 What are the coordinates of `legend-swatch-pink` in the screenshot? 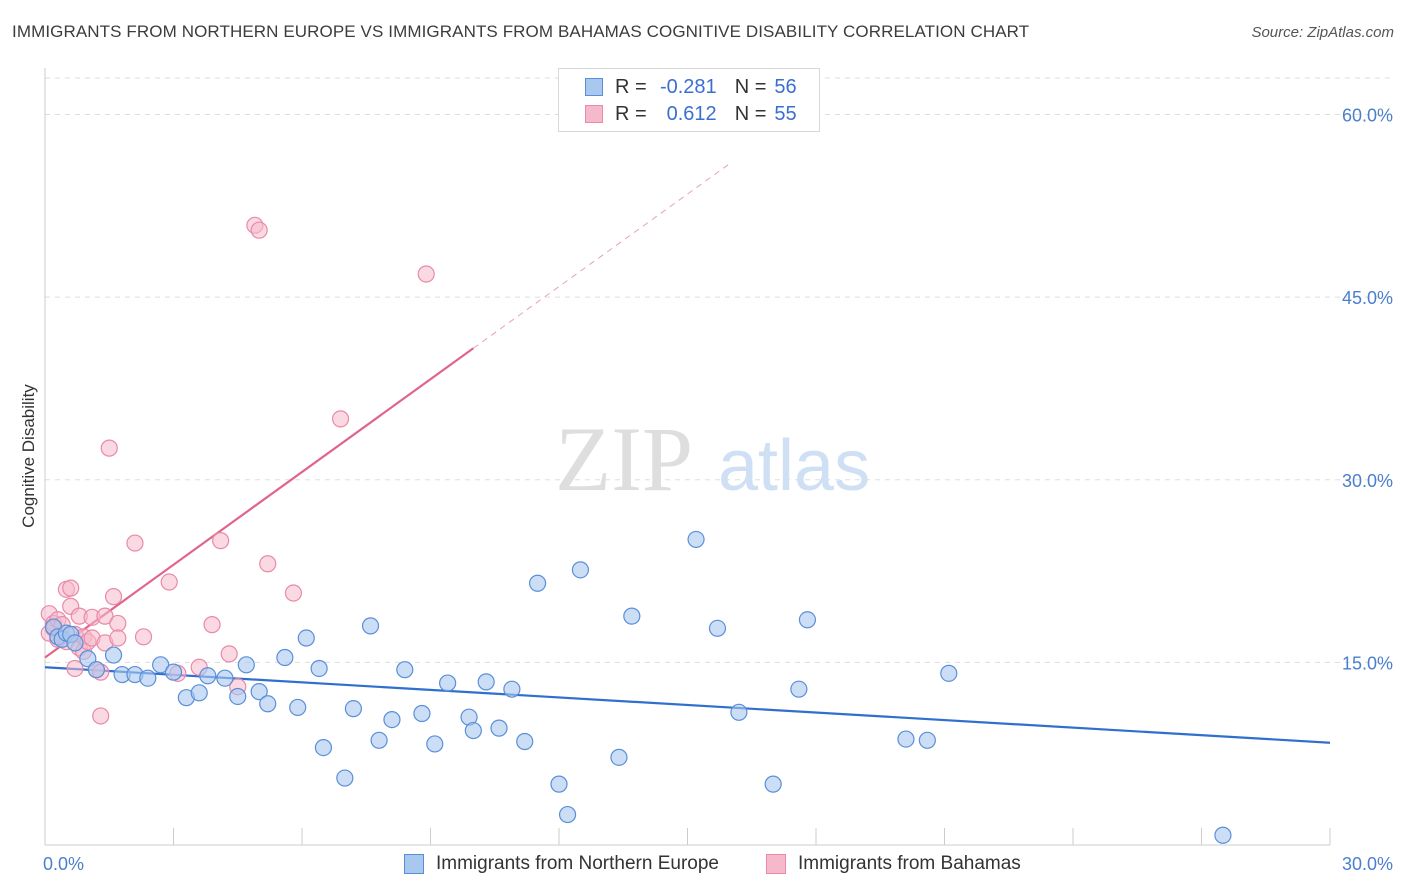 It's located at (594, 114).